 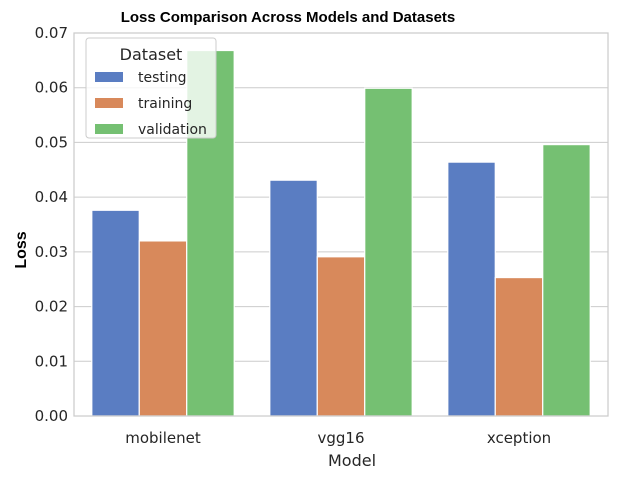 I want to click on x-tick-label: mobilenet, so click(x=163, y=438).